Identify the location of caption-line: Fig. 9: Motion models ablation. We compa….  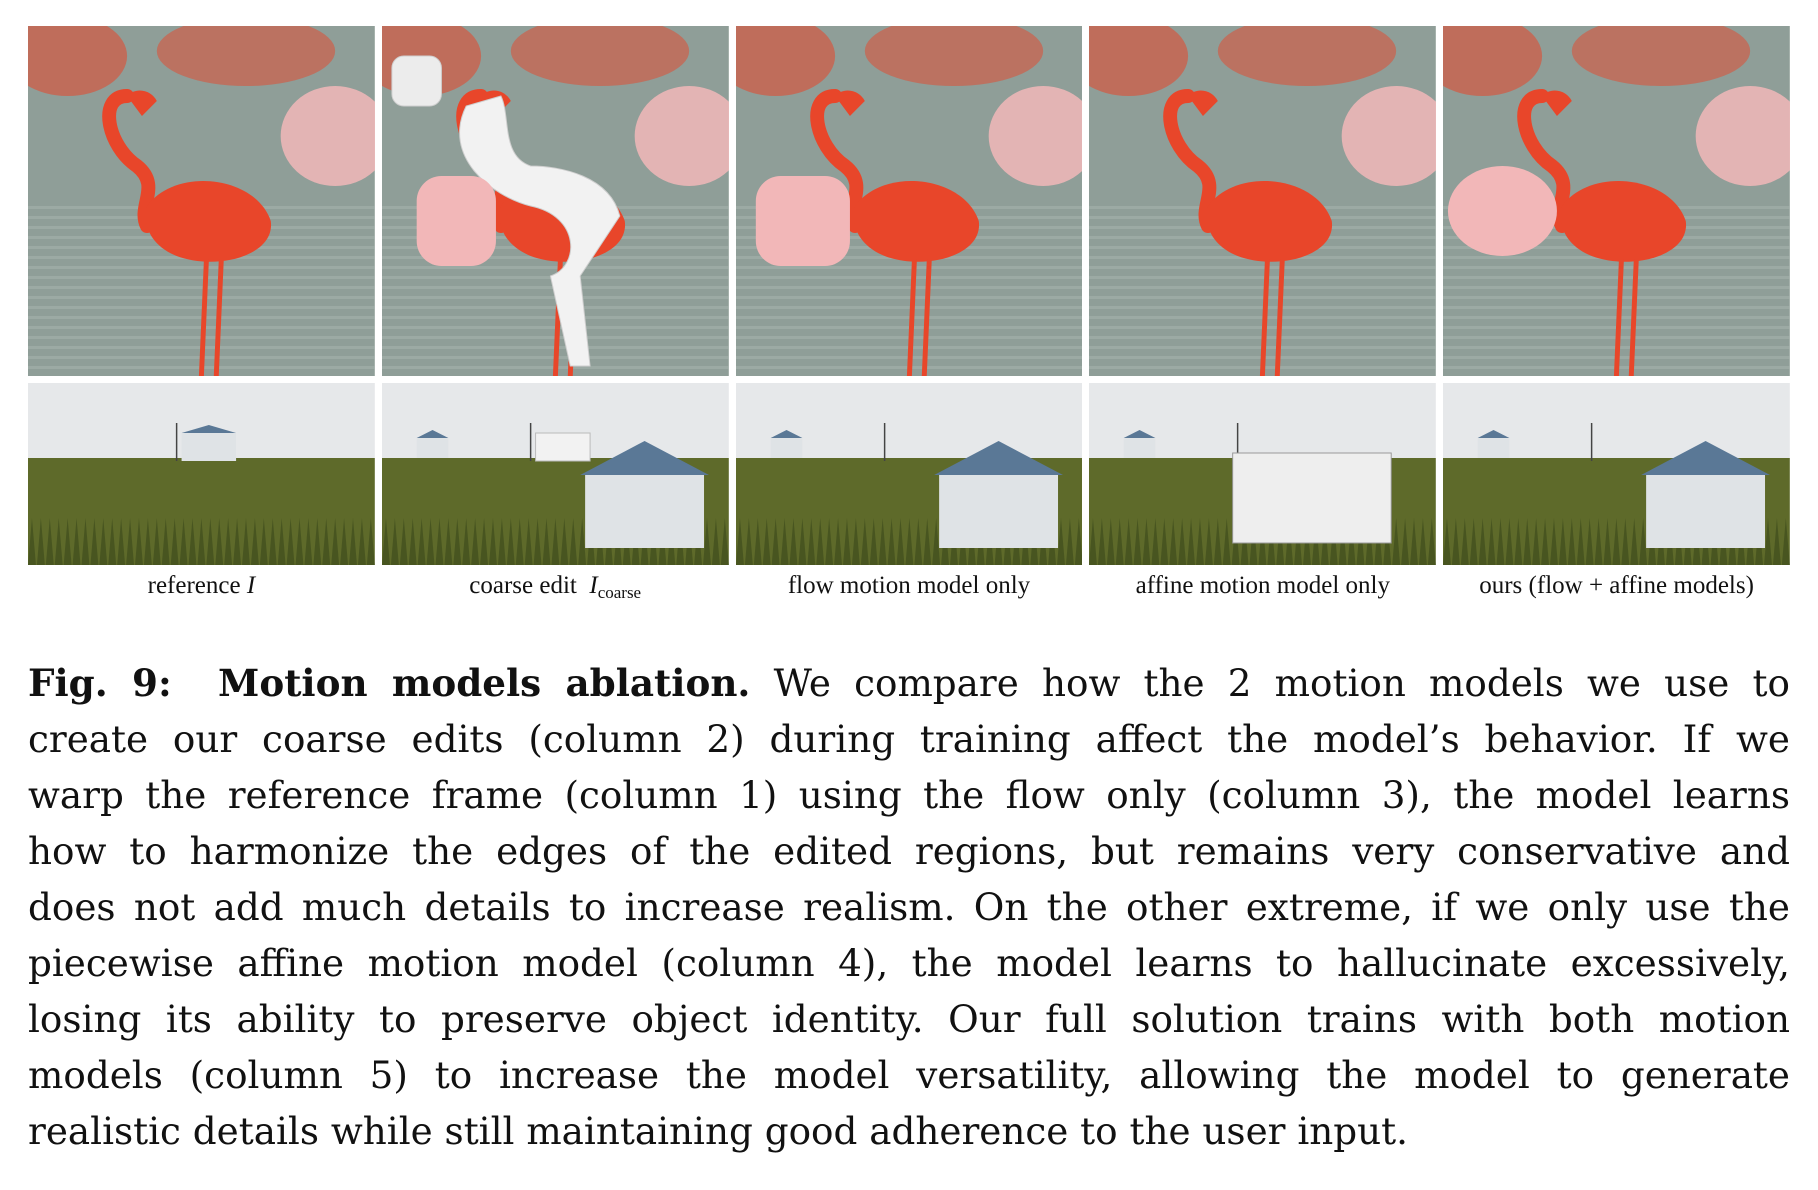
(909, 683).